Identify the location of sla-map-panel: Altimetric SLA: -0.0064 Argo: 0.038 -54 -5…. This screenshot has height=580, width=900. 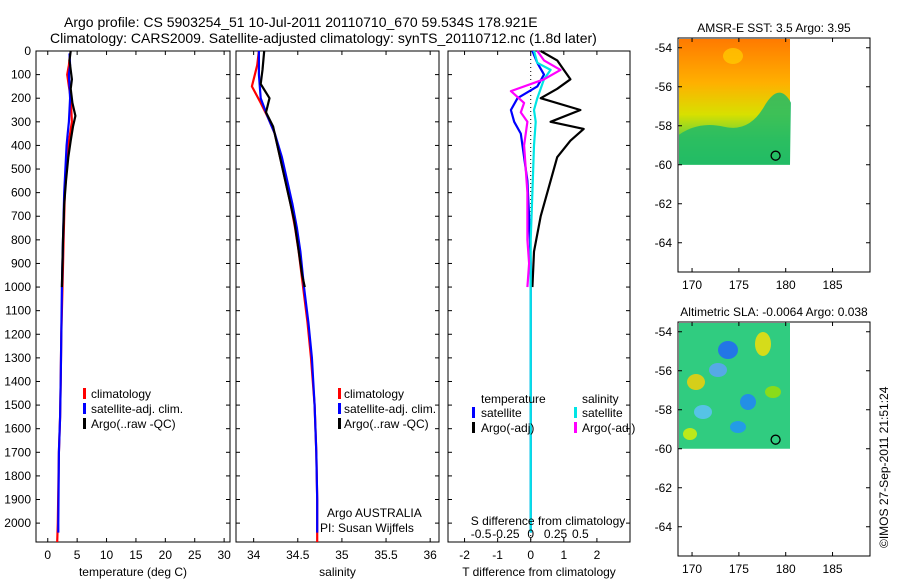
(763, 440).